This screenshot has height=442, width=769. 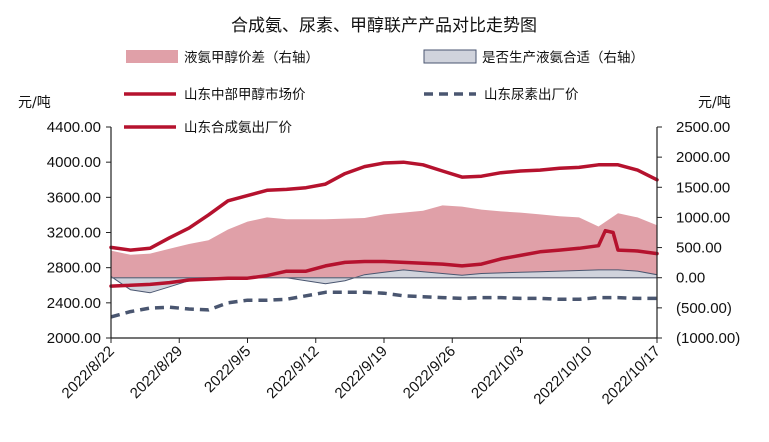 I want to click on left-axis-unit: 元/吨, so click(x=34, y=103).